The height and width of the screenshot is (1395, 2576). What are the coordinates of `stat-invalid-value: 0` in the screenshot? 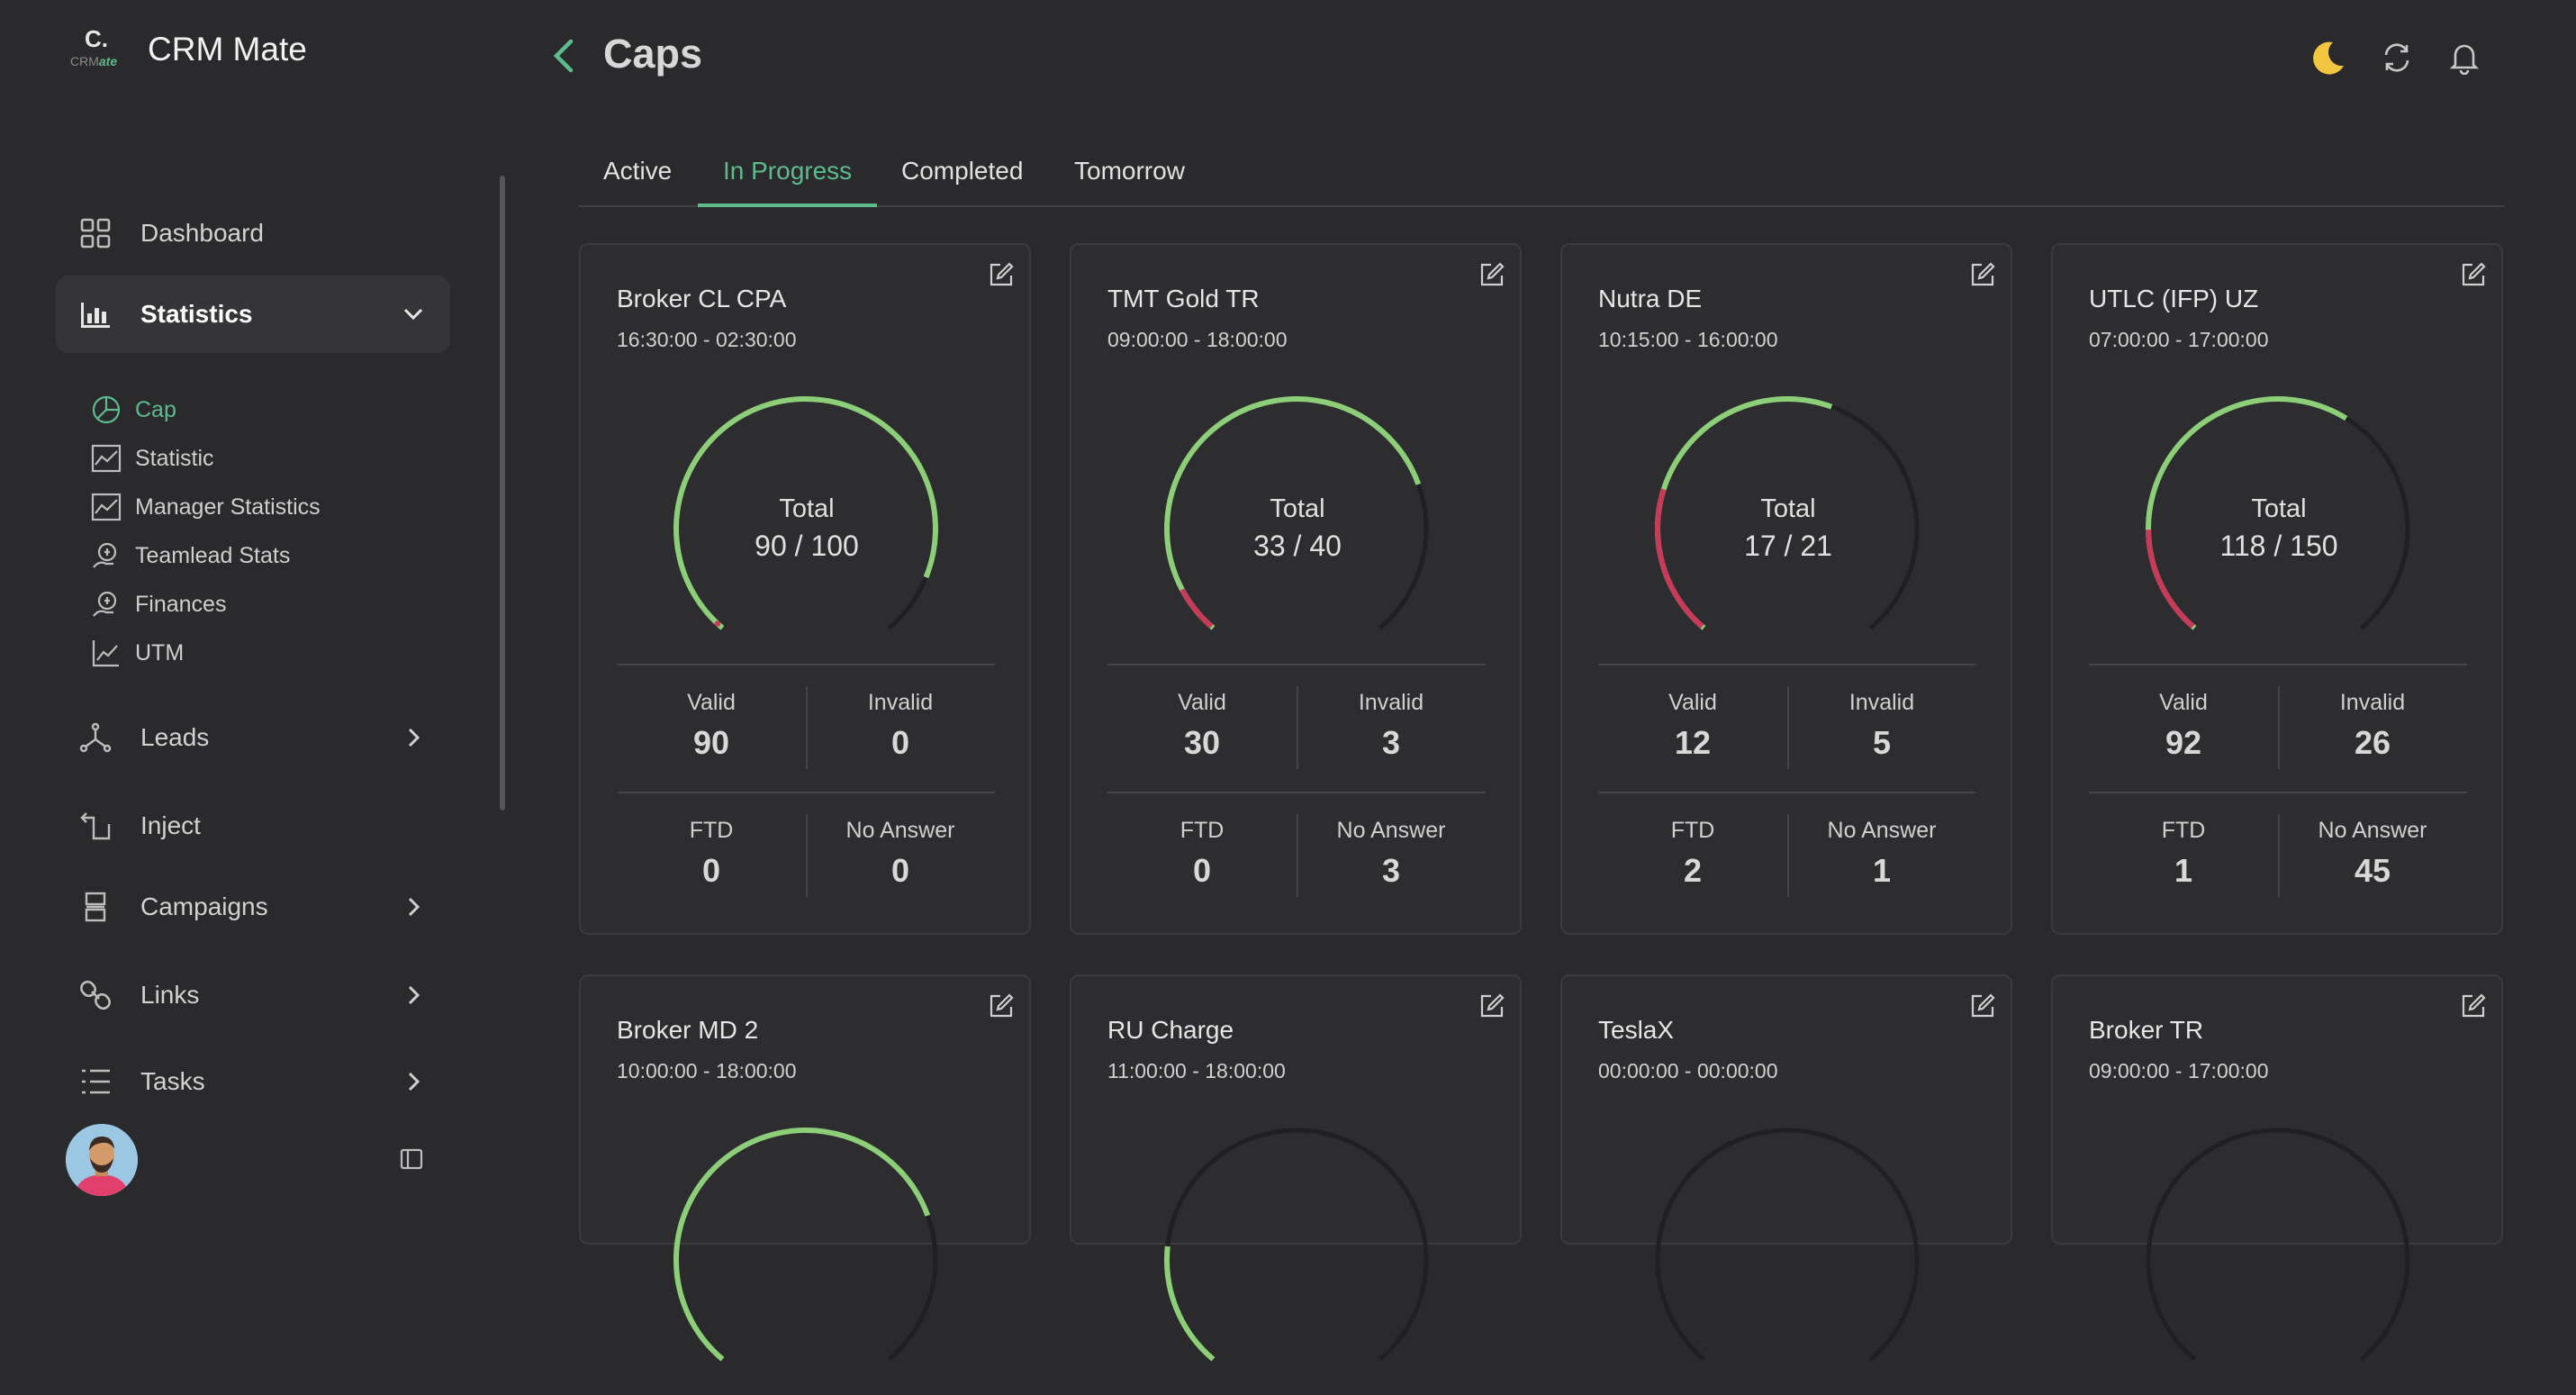 It's located at (900, 742).